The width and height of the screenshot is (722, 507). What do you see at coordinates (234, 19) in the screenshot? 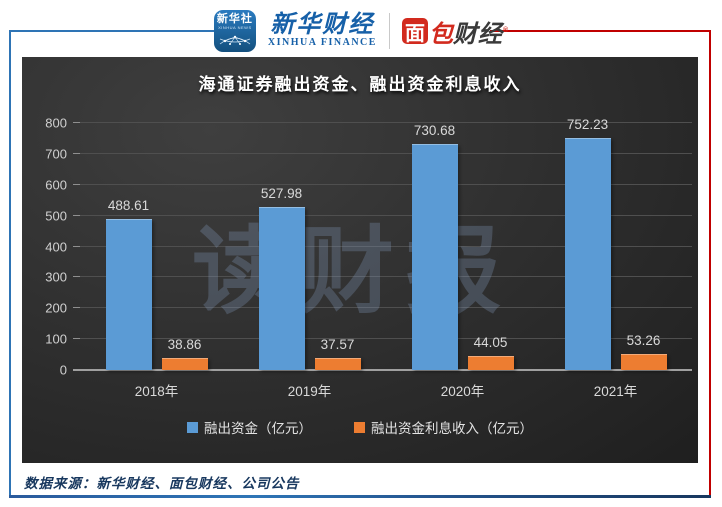
I see `xinhua-news-logo-cn: 新华社` at bounding box center [234, 19].